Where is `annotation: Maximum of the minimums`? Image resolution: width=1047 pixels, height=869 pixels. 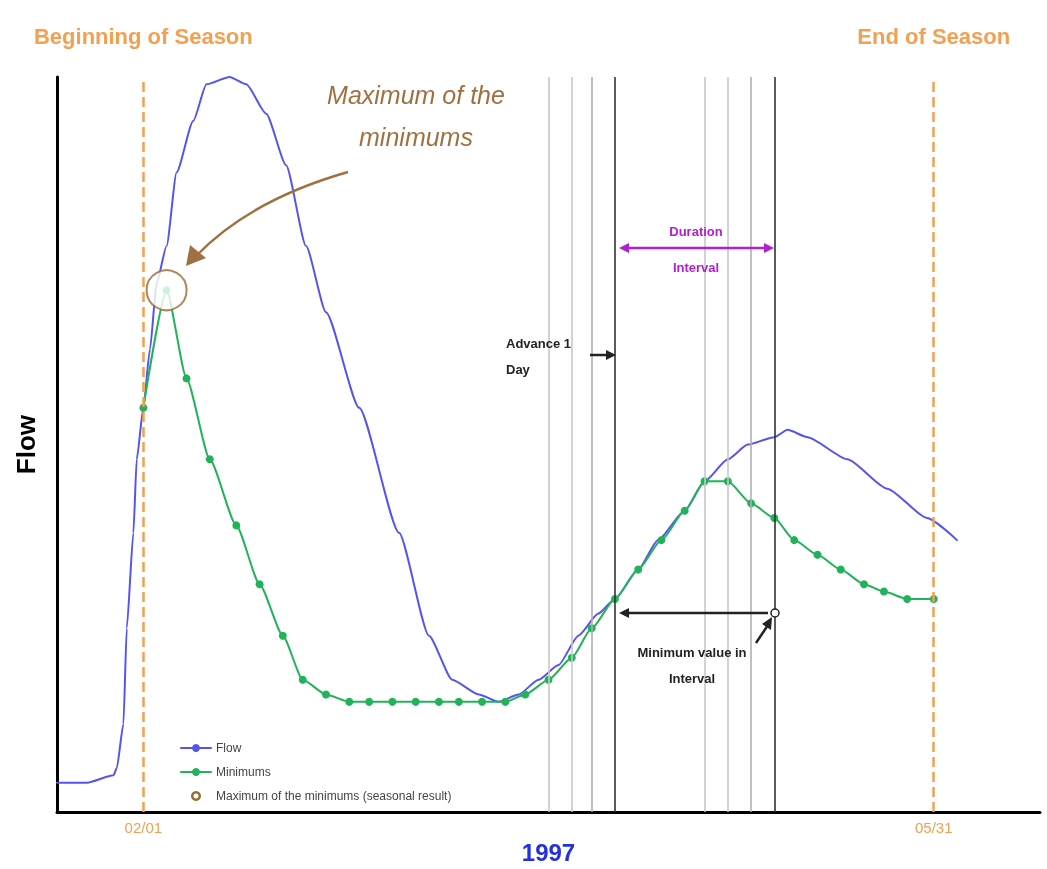
annotation: Maximum of the minimums is located at coordinates (416, 116).